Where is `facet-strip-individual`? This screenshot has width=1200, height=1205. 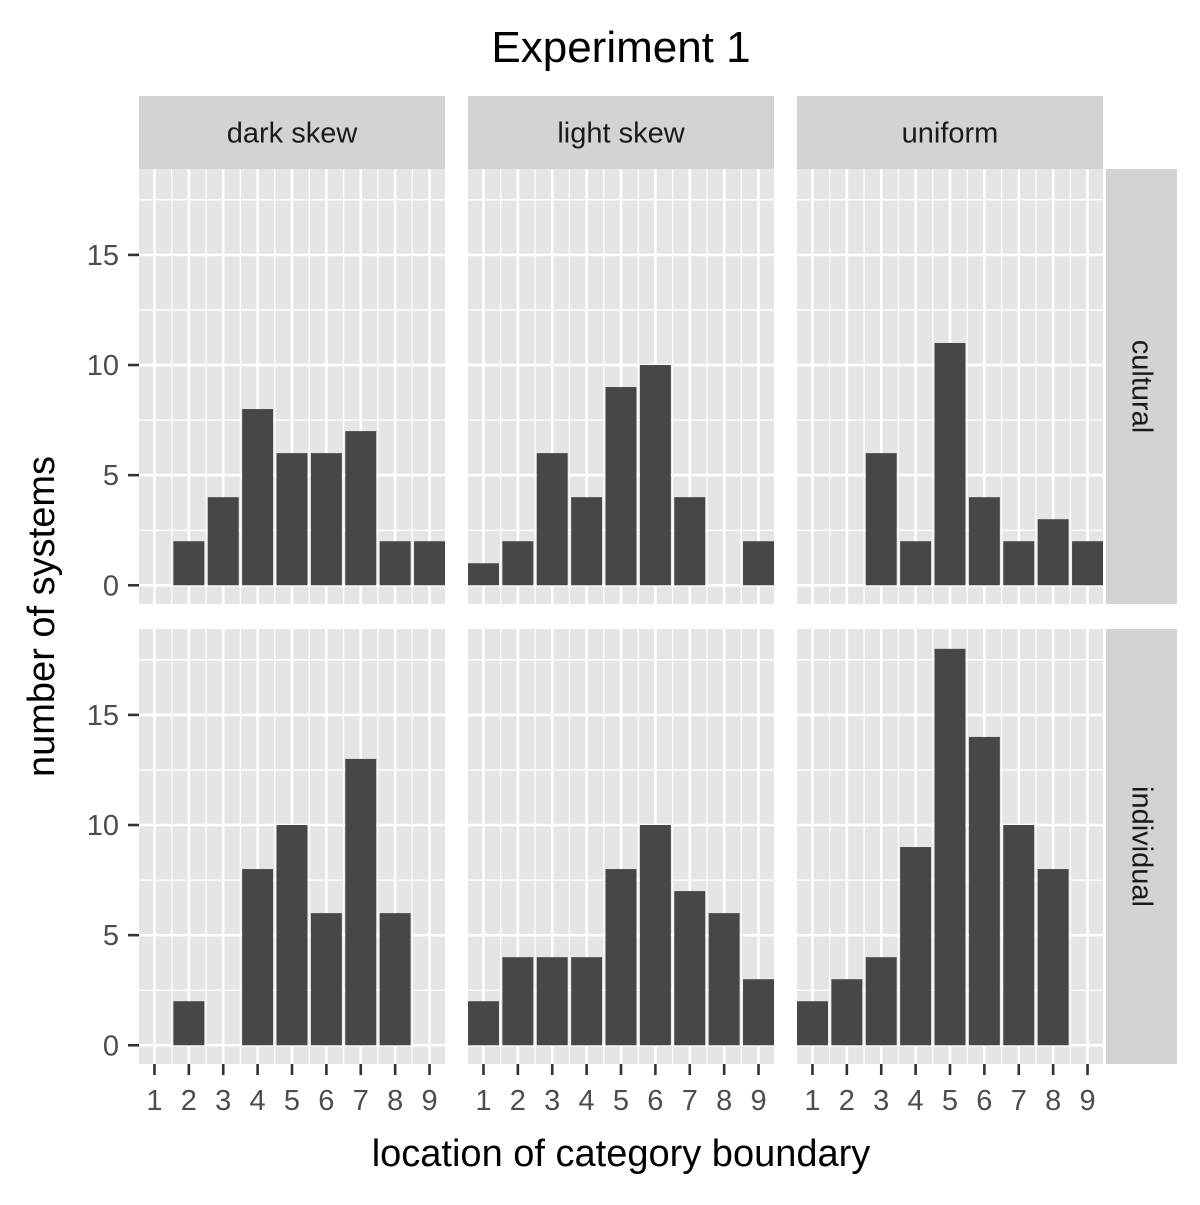 facet-strip-individual is located at coordinates (1141, 846).